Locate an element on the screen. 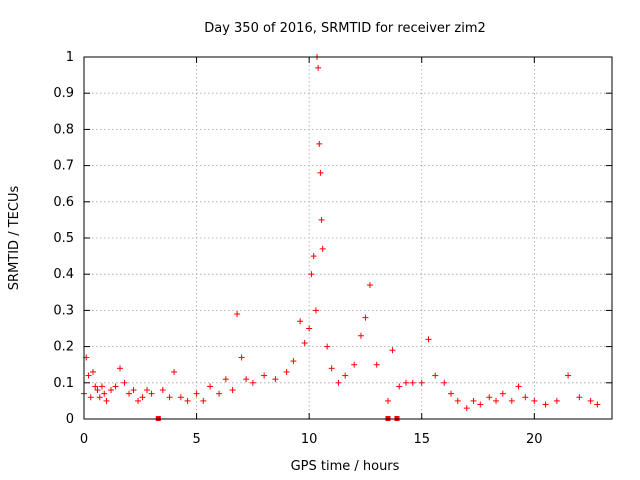  y-tick-label: 0.6 is located at coordinates (63, 202).